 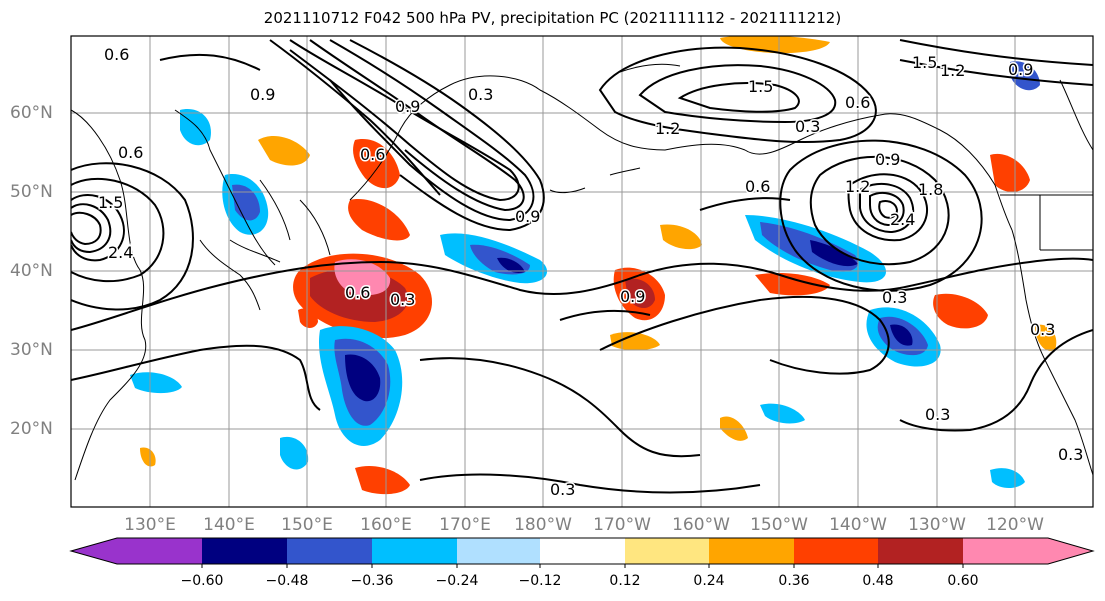 What do you see at coordinates (229, 525) in the screenshot?
I see `lon-label: 140°E` at bounding box center [229, 525].